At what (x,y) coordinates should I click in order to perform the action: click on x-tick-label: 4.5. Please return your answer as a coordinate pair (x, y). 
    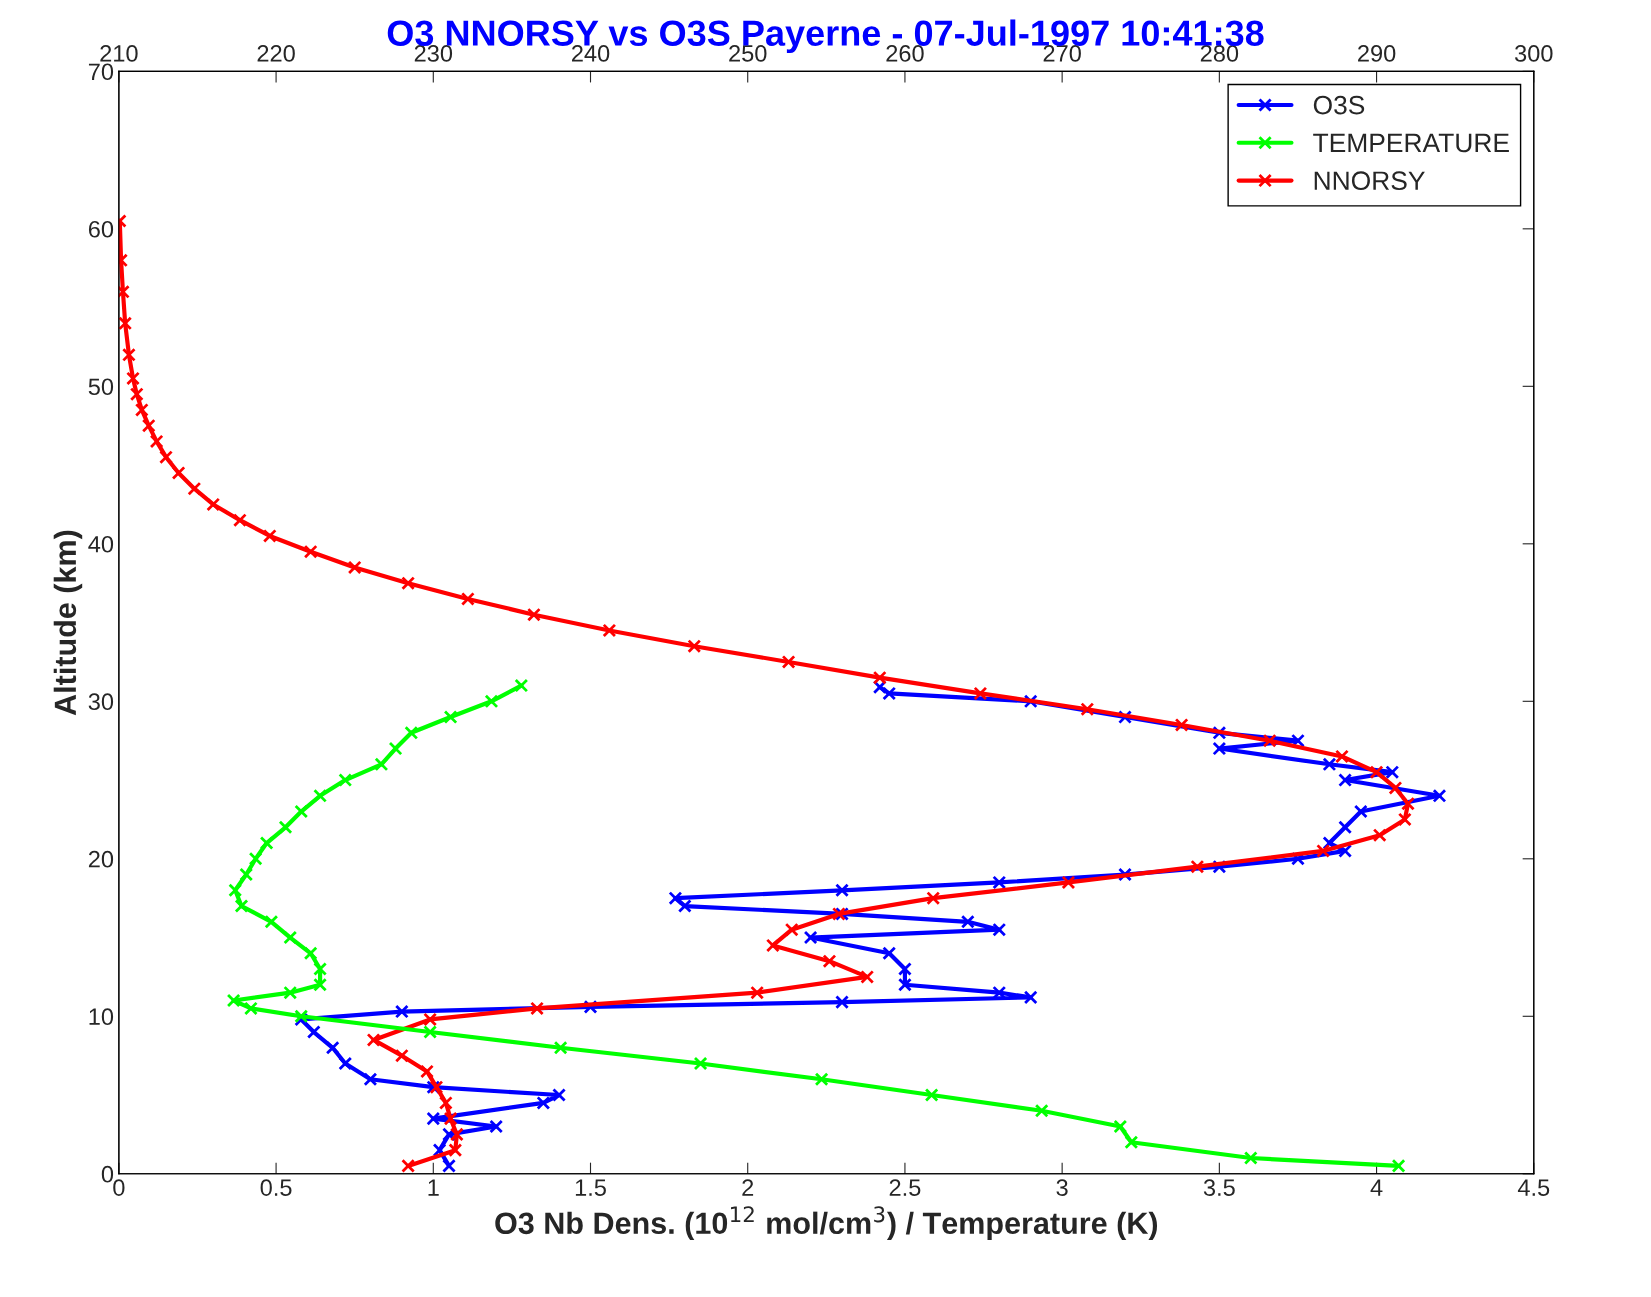
    Looking at the image, I should click on (1533, 1187).